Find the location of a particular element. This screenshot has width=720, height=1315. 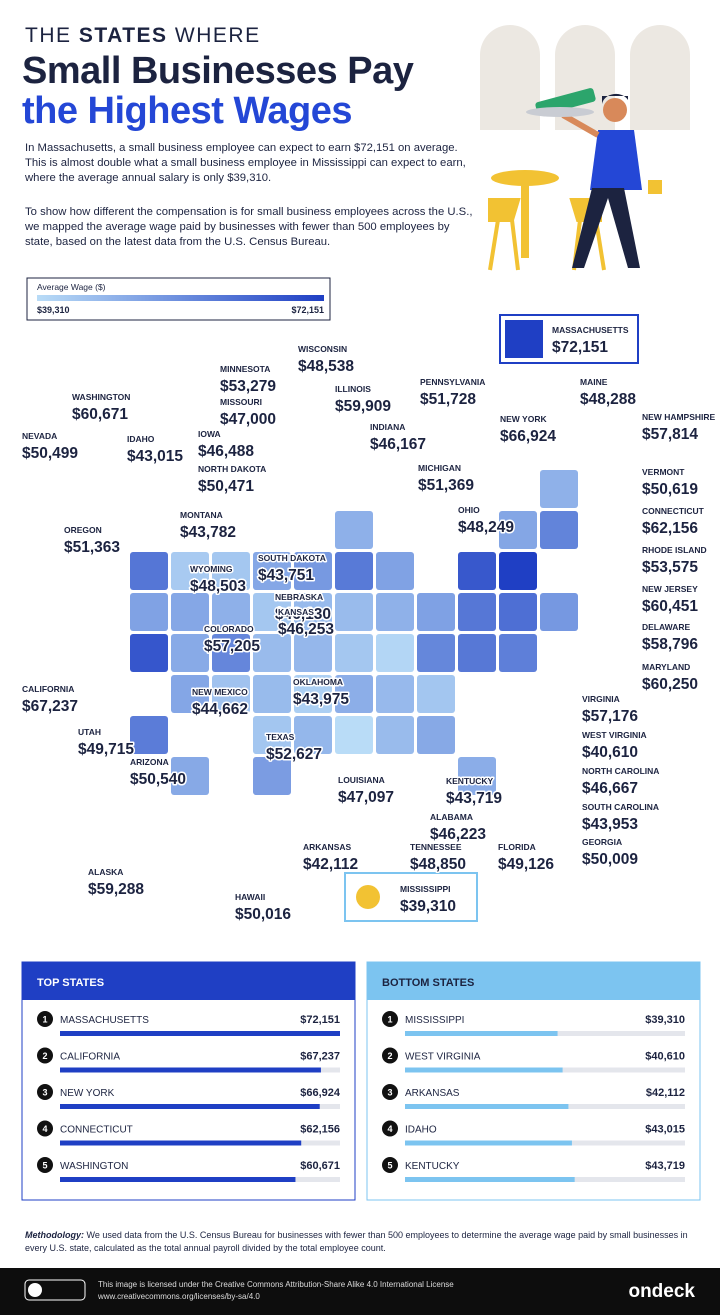

state-wage: $51,363 is located at coordinates (92, 547).